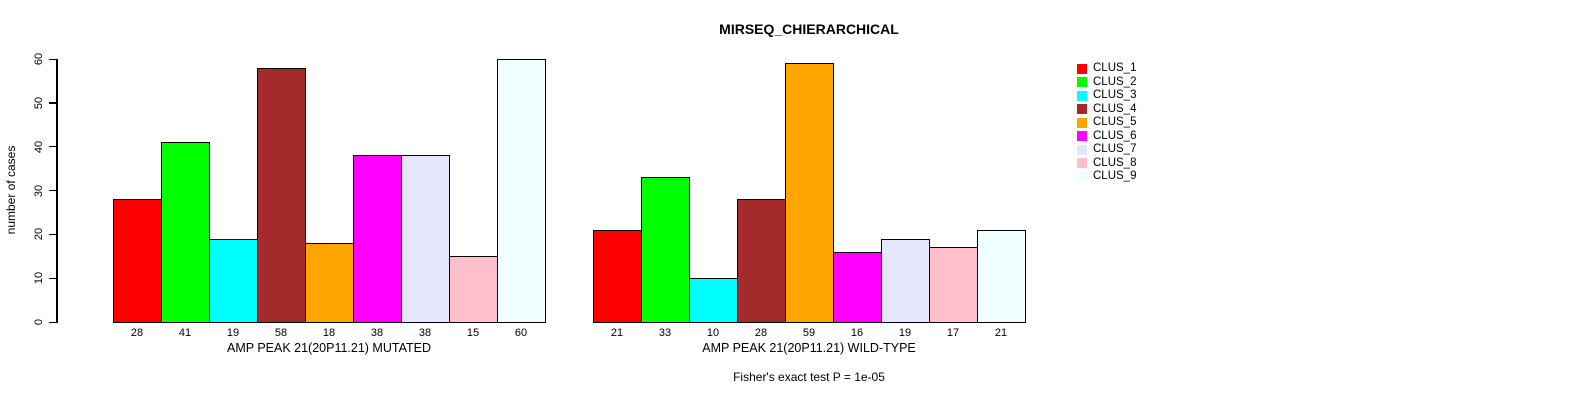  I want to click on legend-entry-clus_7: CLUS_7, so click(1106, 150).